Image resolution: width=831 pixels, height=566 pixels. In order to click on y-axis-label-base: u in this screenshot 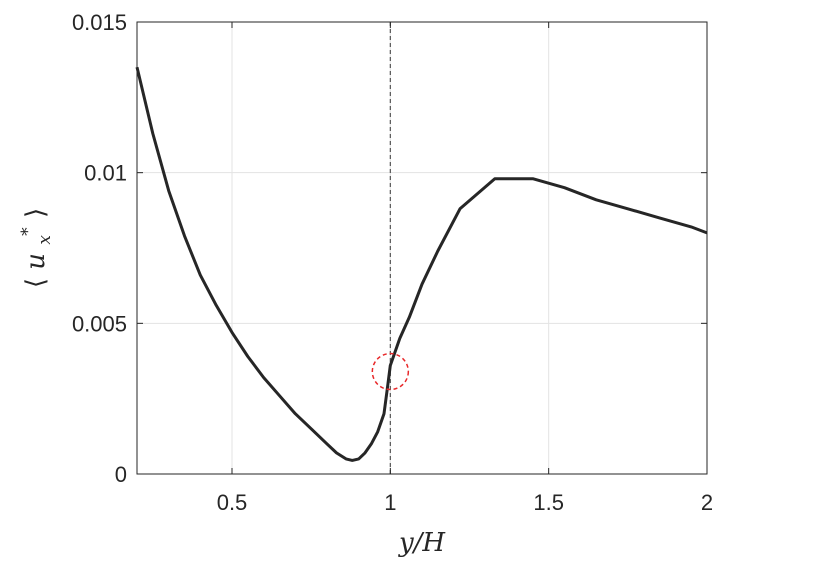, I will do `click(36, 261)`.